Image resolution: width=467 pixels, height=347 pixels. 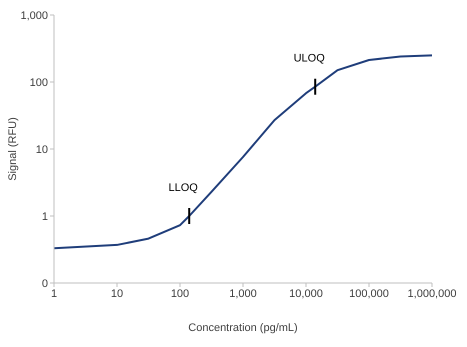 I want to click on y-tick-label: 0, so click(x=45, y=284).